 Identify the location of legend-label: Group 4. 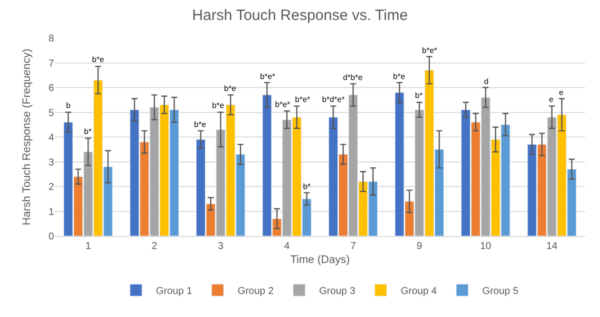
(419, 291).